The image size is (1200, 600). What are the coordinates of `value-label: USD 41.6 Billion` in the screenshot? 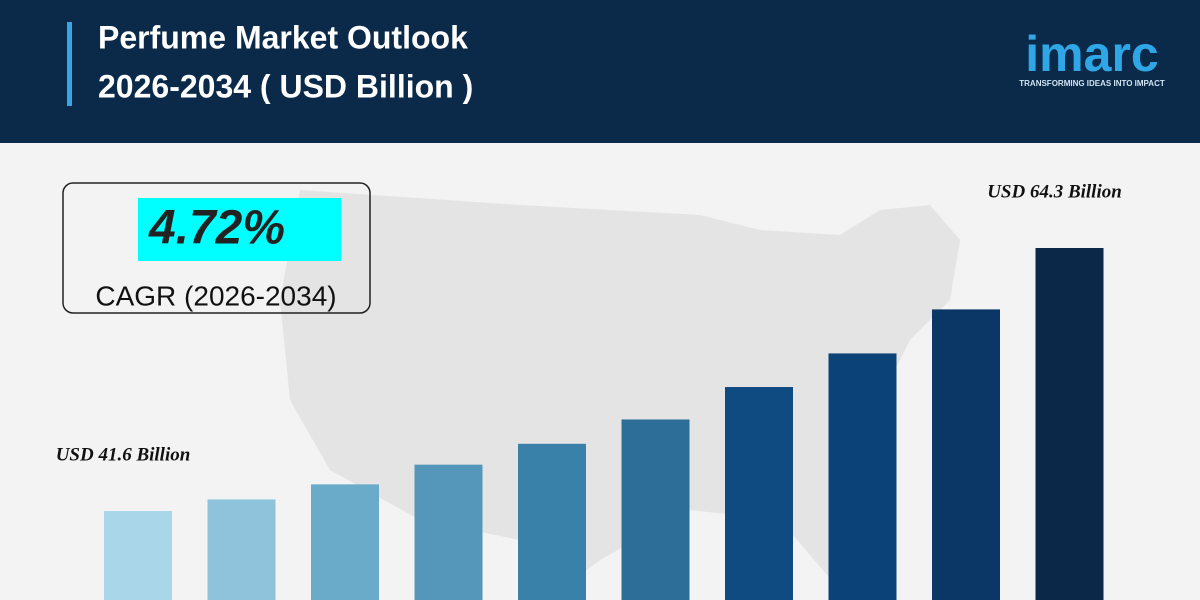 It's located at (123, 454).